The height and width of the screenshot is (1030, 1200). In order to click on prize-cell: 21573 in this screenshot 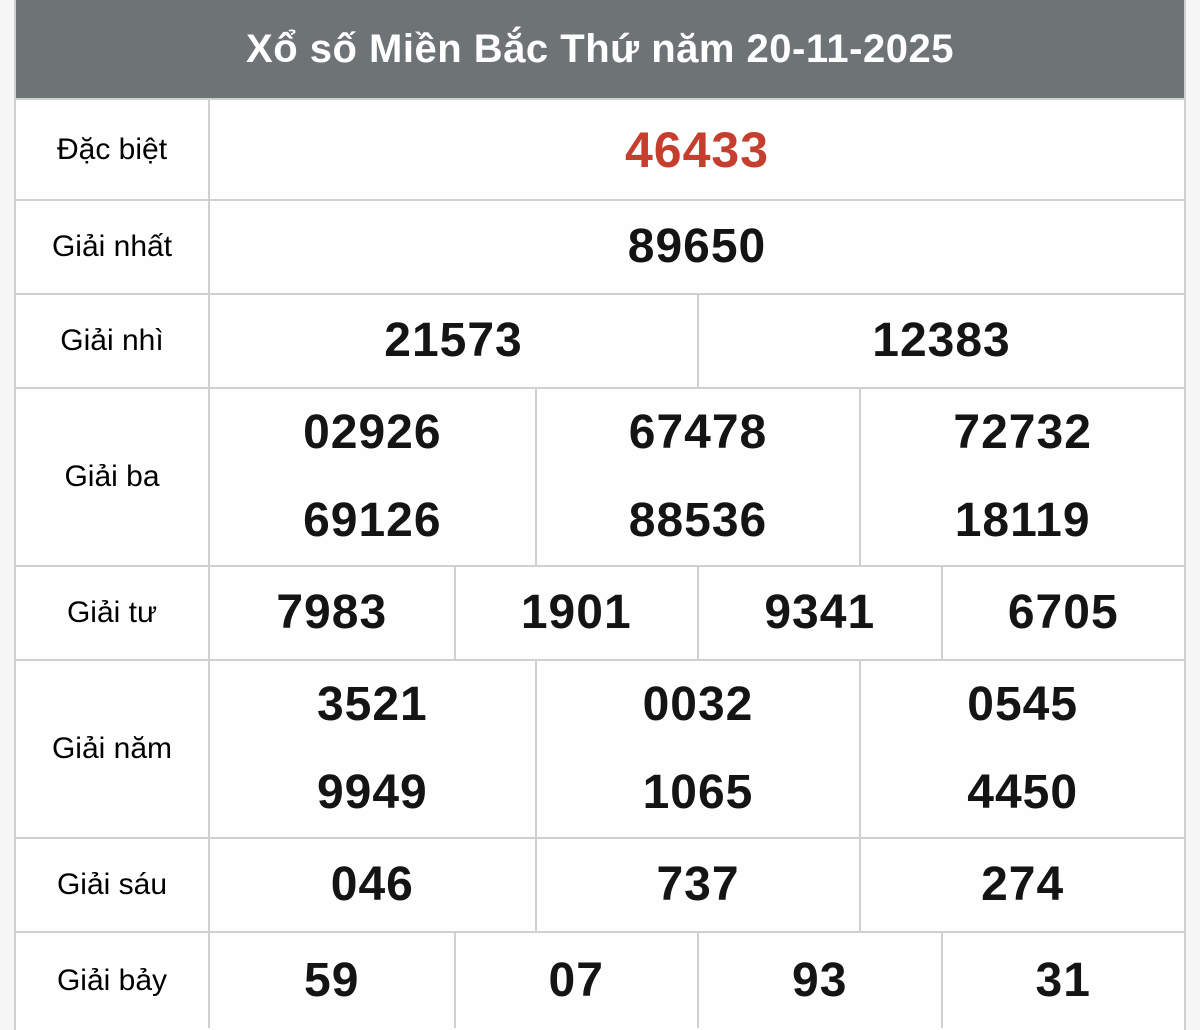, I will do `click(453, 341)`.